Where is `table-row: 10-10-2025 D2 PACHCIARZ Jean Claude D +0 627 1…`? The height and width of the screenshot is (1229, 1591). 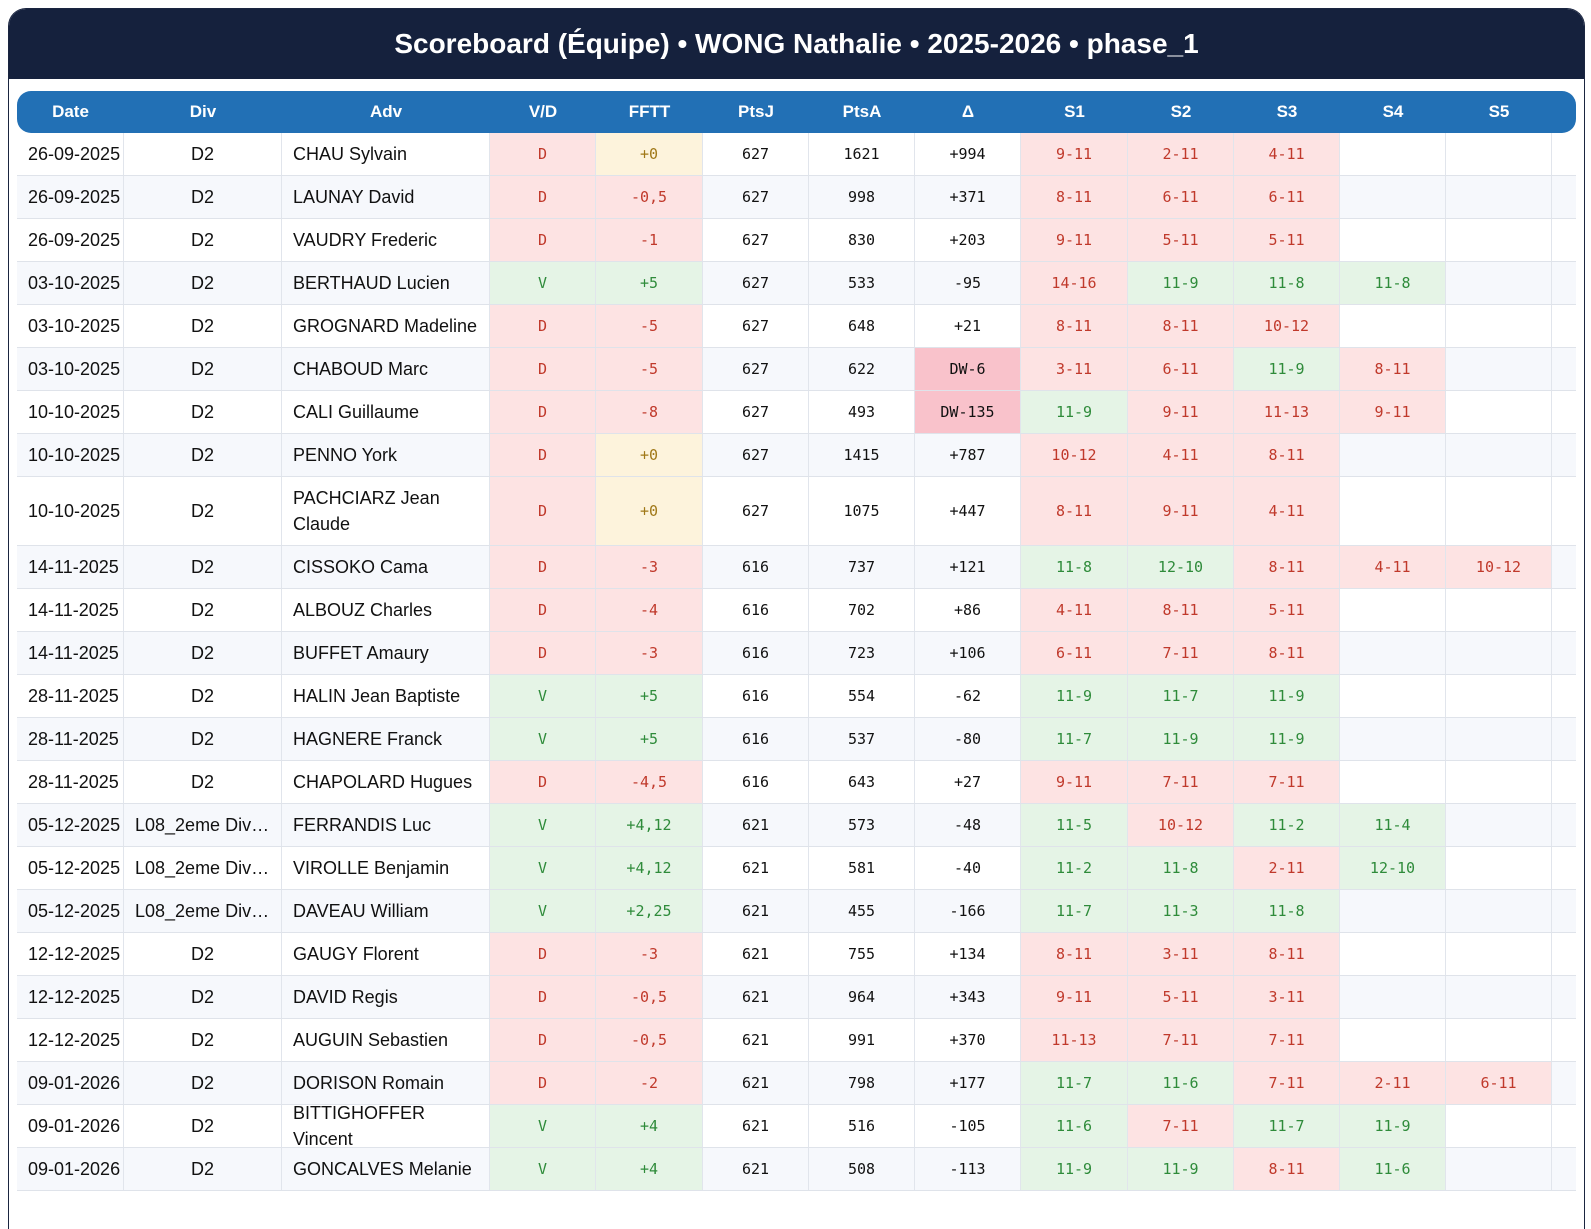 table-row: 10-10-2025 D2 PACHCIARZ Jean Claude D +0 627 1… is located at coordinates (796, 511).